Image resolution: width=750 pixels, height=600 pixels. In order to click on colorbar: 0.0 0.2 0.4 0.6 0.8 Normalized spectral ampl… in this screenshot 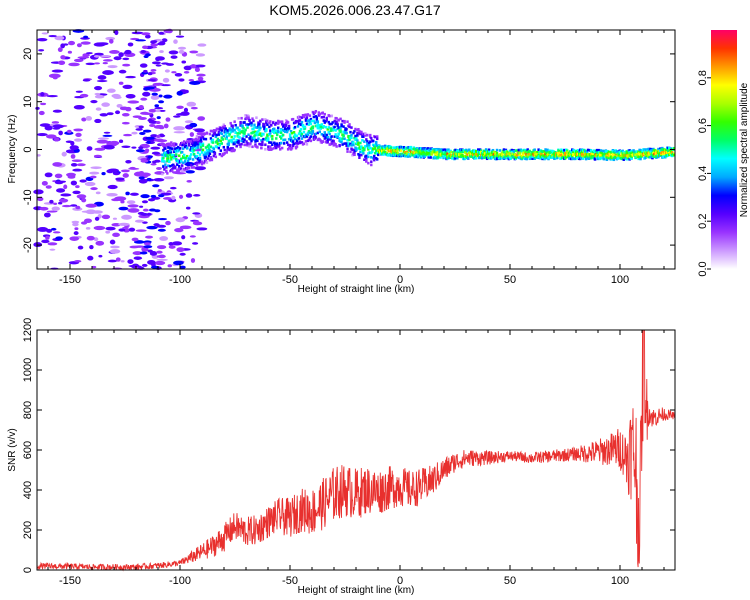, I will do `click(723, 153)`.